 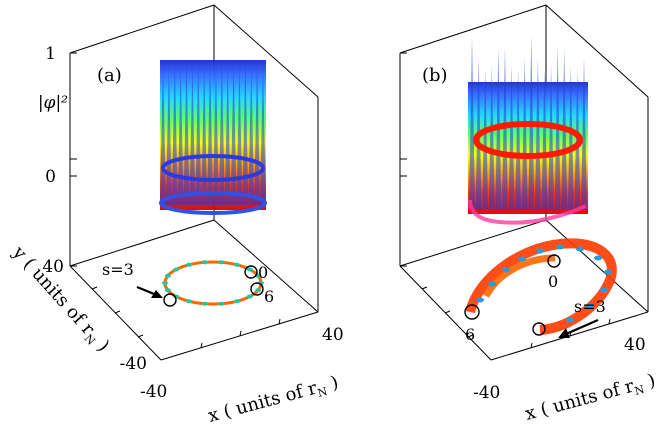 What do you see at coordinates (590, 398) in the screenshot?
I see `panel-b-x-label: x ( units of rN )` at bounding box center [590, 398].